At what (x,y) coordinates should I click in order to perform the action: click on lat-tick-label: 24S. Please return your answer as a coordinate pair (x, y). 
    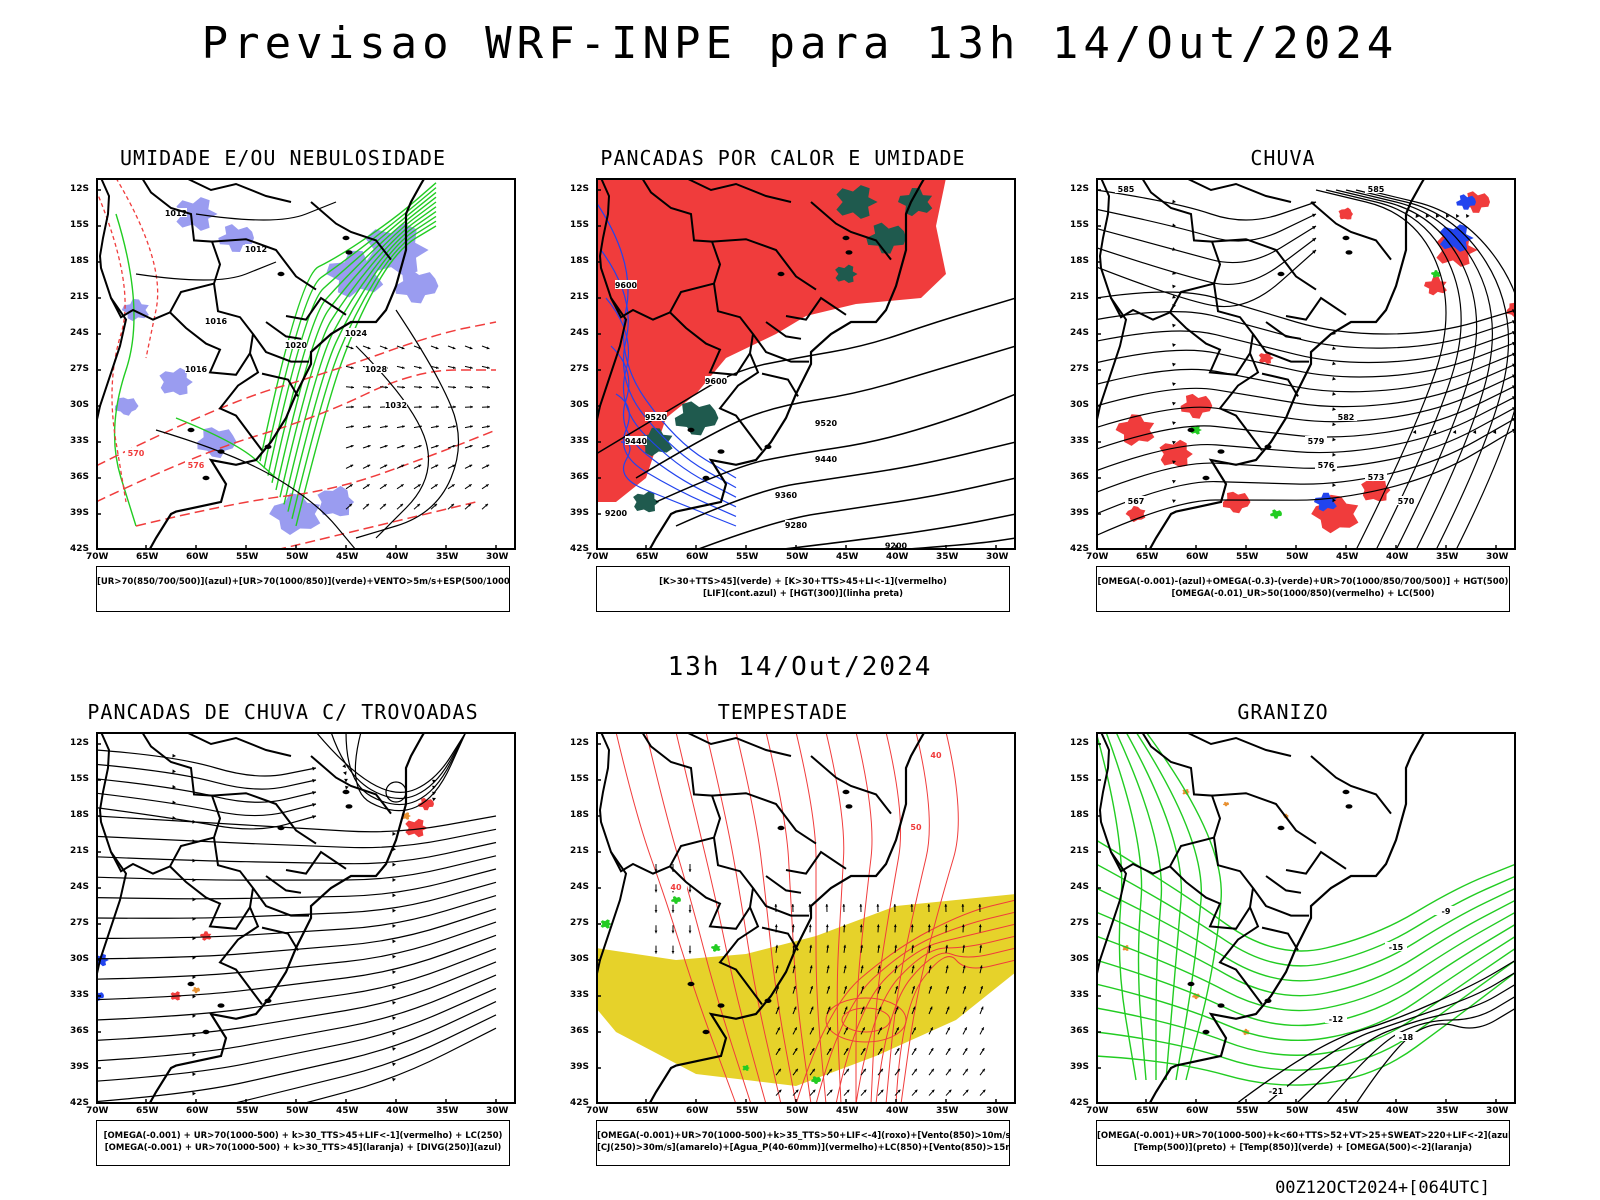
    Looking at the image, I should click on (580, 887).